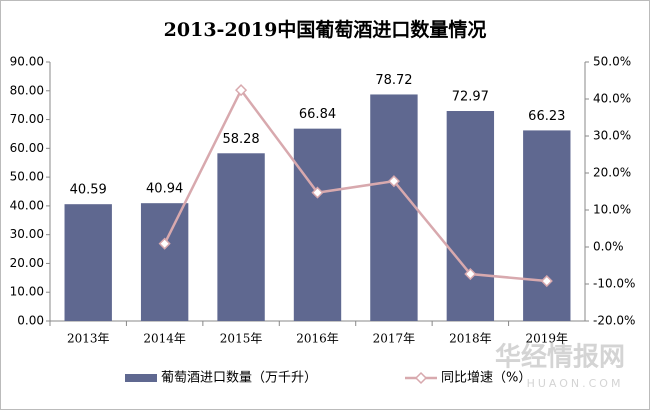  I want to click on y-tick-label: 70.00, so click(27, 119).